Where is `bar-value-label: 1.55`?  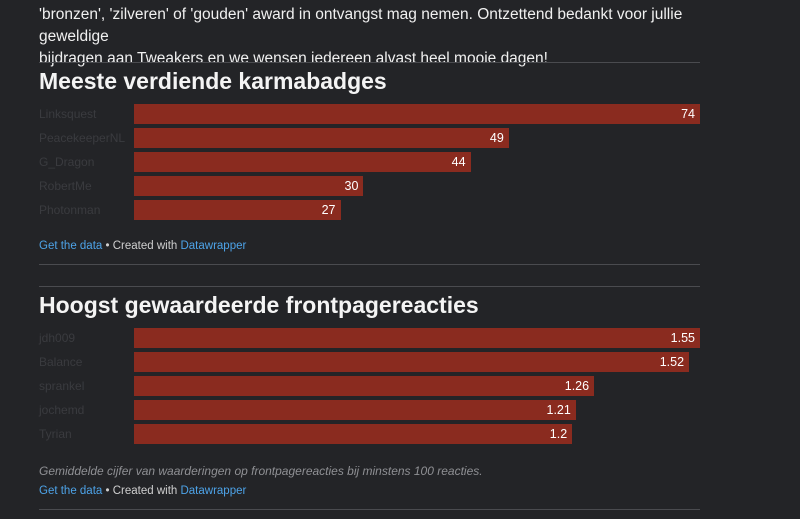
bar-value-label: 1.55 is located at coordinates (682, 338).